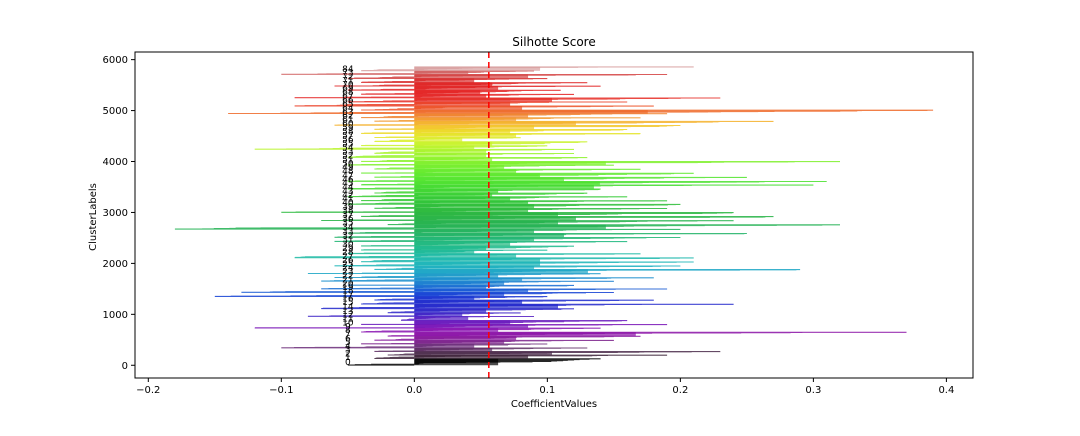 This screenshot has width=1080, height=436. What do you see at coordinates (347, 192) in the screenshot?
I see `cluster-label-43: 43` at bounding box center [347, 192].